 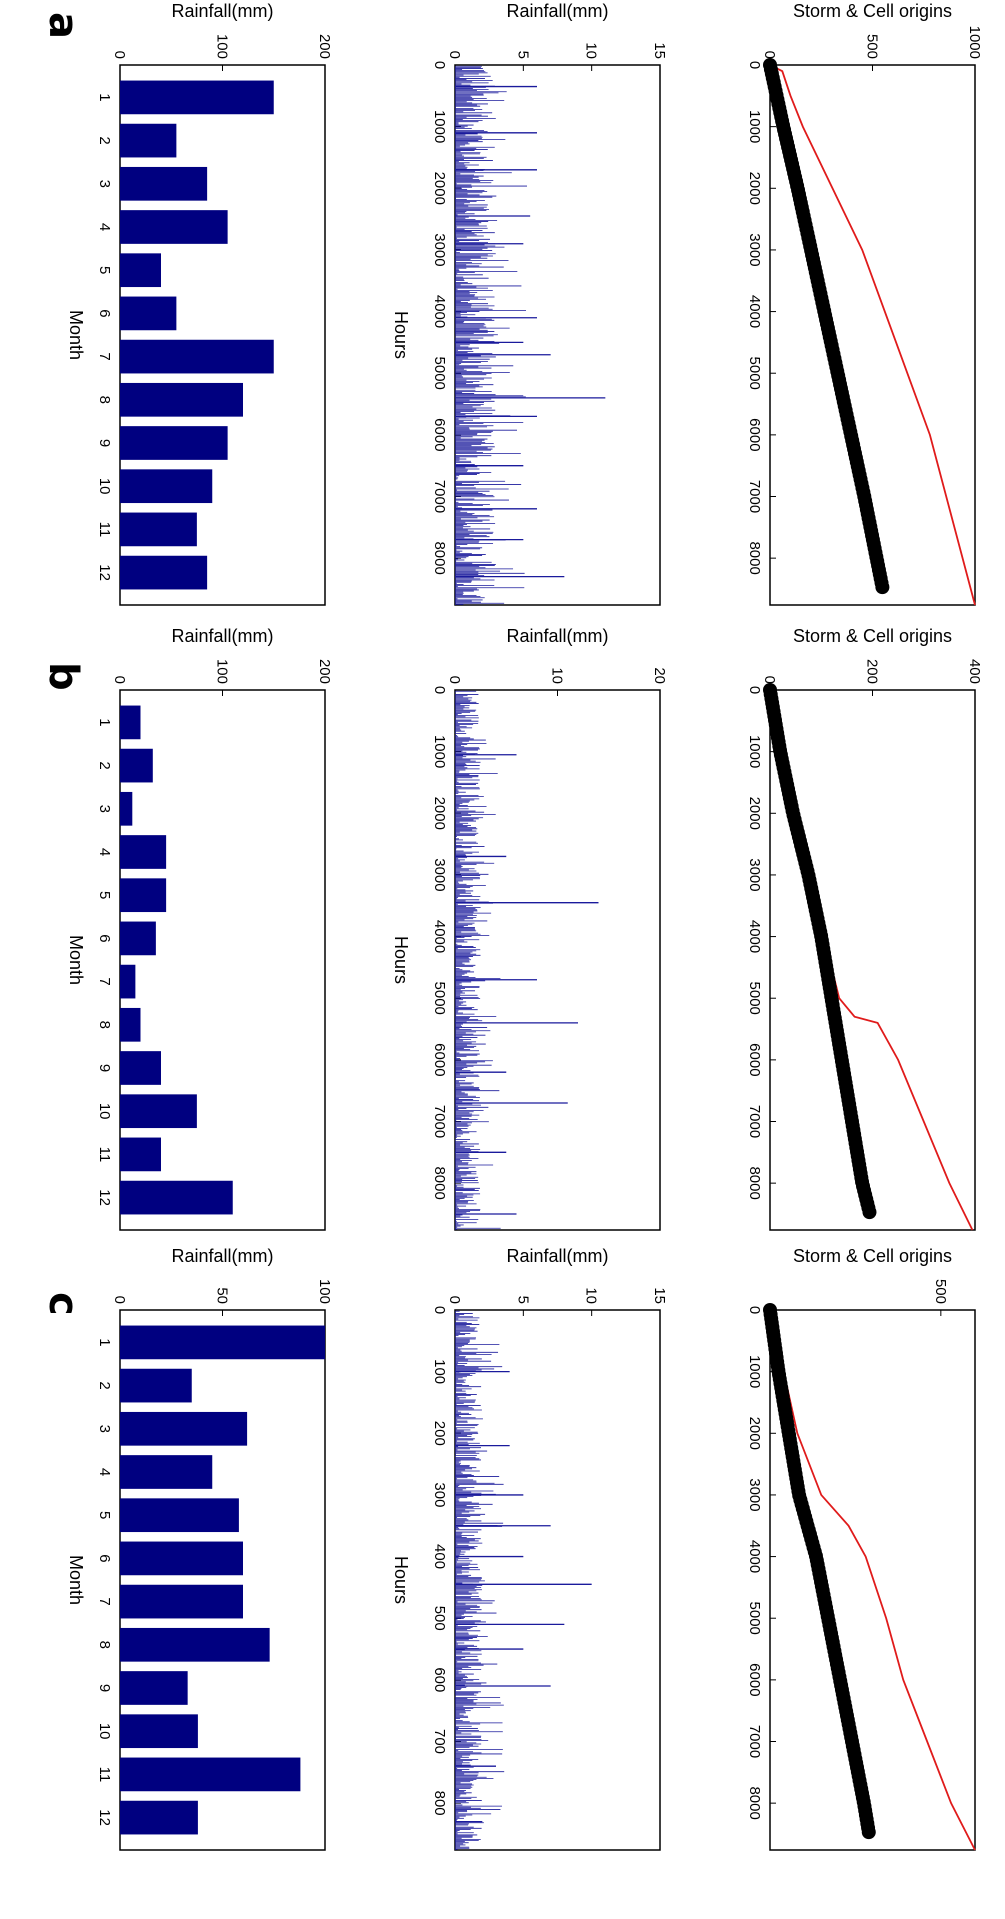 What do you see at coordinates (869, 1212) in the screenshot?
I see `origin-marker` at bounding box center [869, 1212].